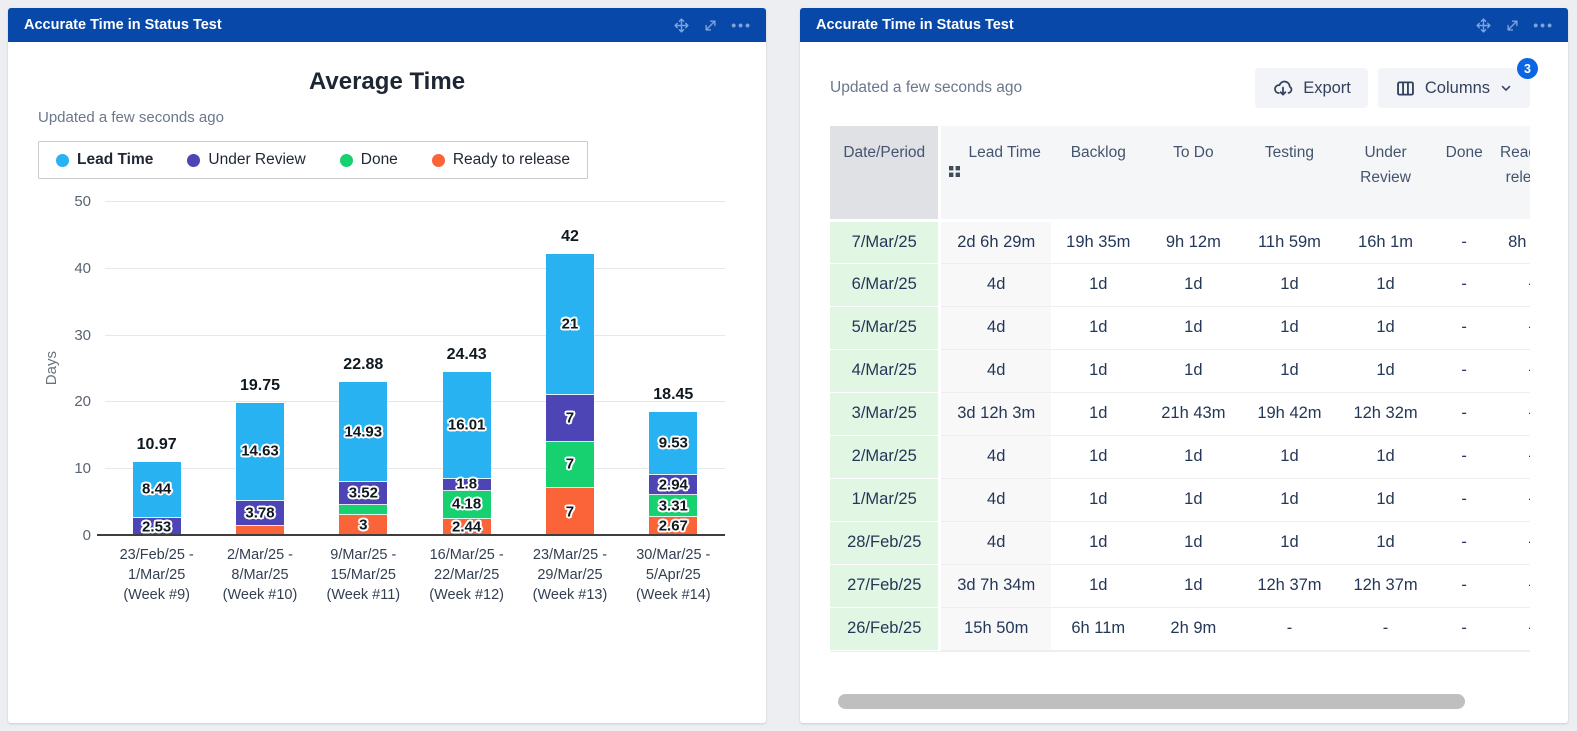 Image resolution: width=1577 pixels, height=731 pixels. I want to click on value-cell: 2h 9m, so click(1193, 629).